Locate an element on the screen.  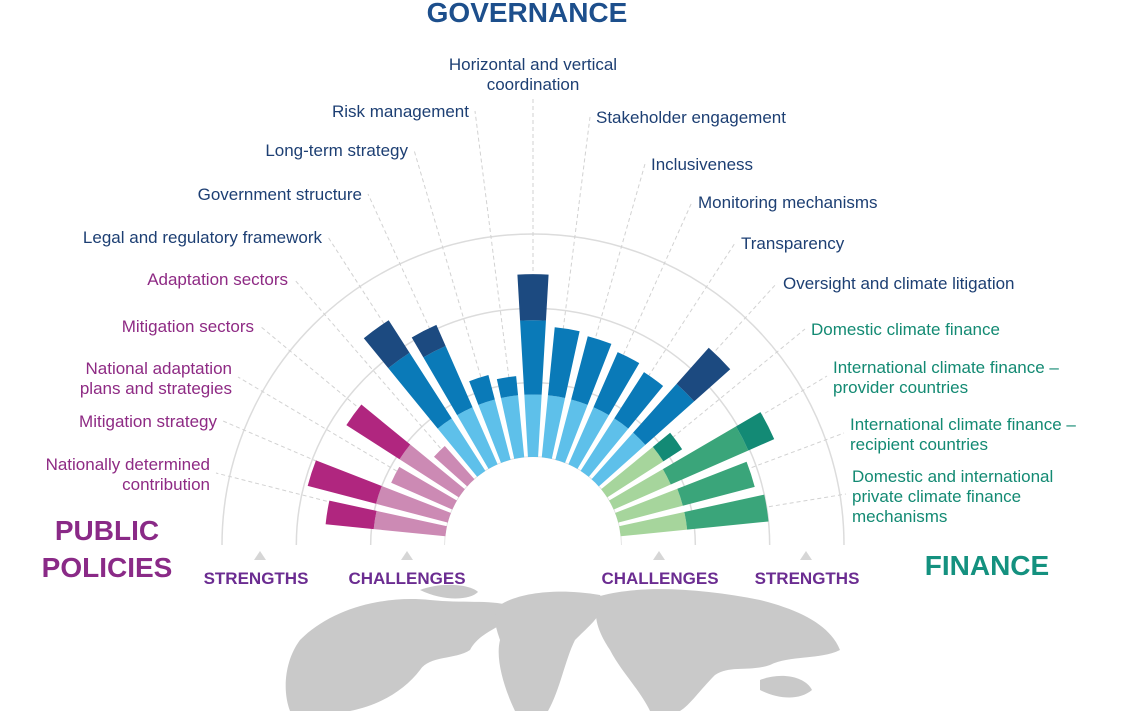
group-title-line: FINANCE is located at coordinates (987, 565).